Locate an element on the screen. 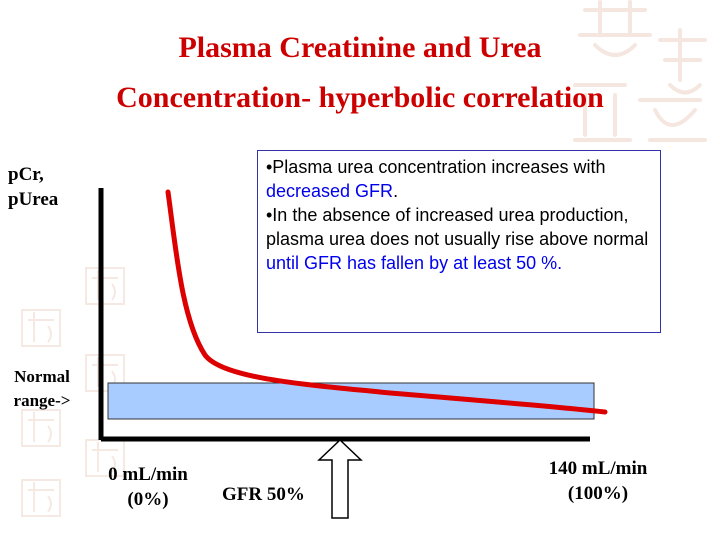  normal-range-label-line1: Normal is located at coordinates (42, 376).